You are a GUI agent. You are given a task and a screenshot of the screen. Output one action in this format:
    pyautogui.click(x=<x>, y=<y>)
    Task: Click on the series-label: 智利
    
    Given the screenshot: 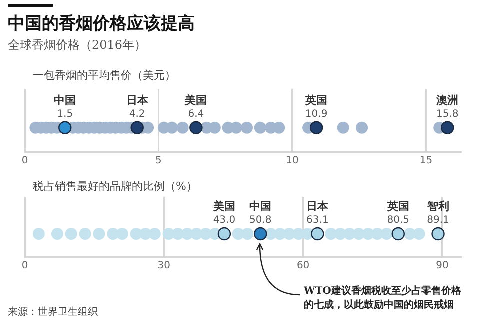 What is the action you would take?
    pyautogui.click(x=438, y=206)
    